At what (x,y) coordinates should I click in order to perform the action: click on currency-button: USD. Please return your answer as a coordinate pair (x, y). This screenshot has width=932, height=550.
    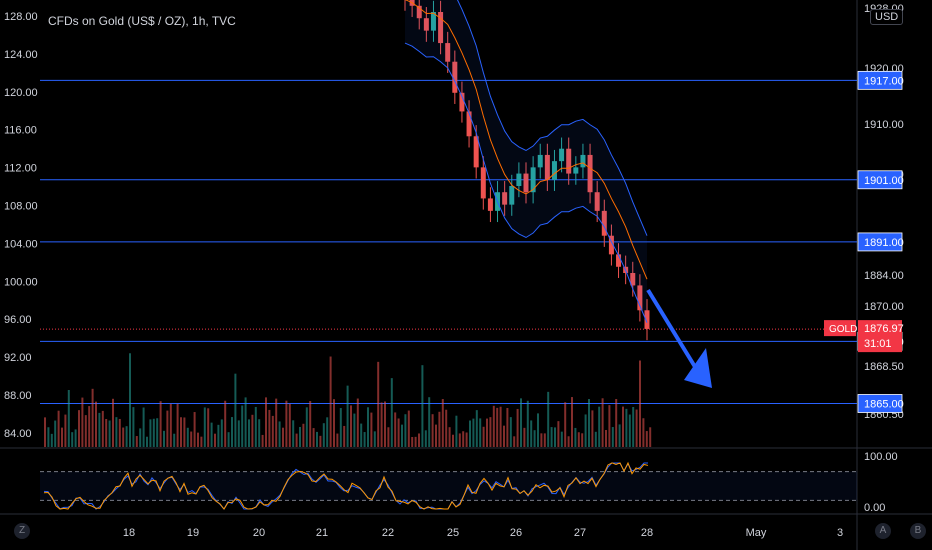
    Looking at the image, I should click on (887, 17).